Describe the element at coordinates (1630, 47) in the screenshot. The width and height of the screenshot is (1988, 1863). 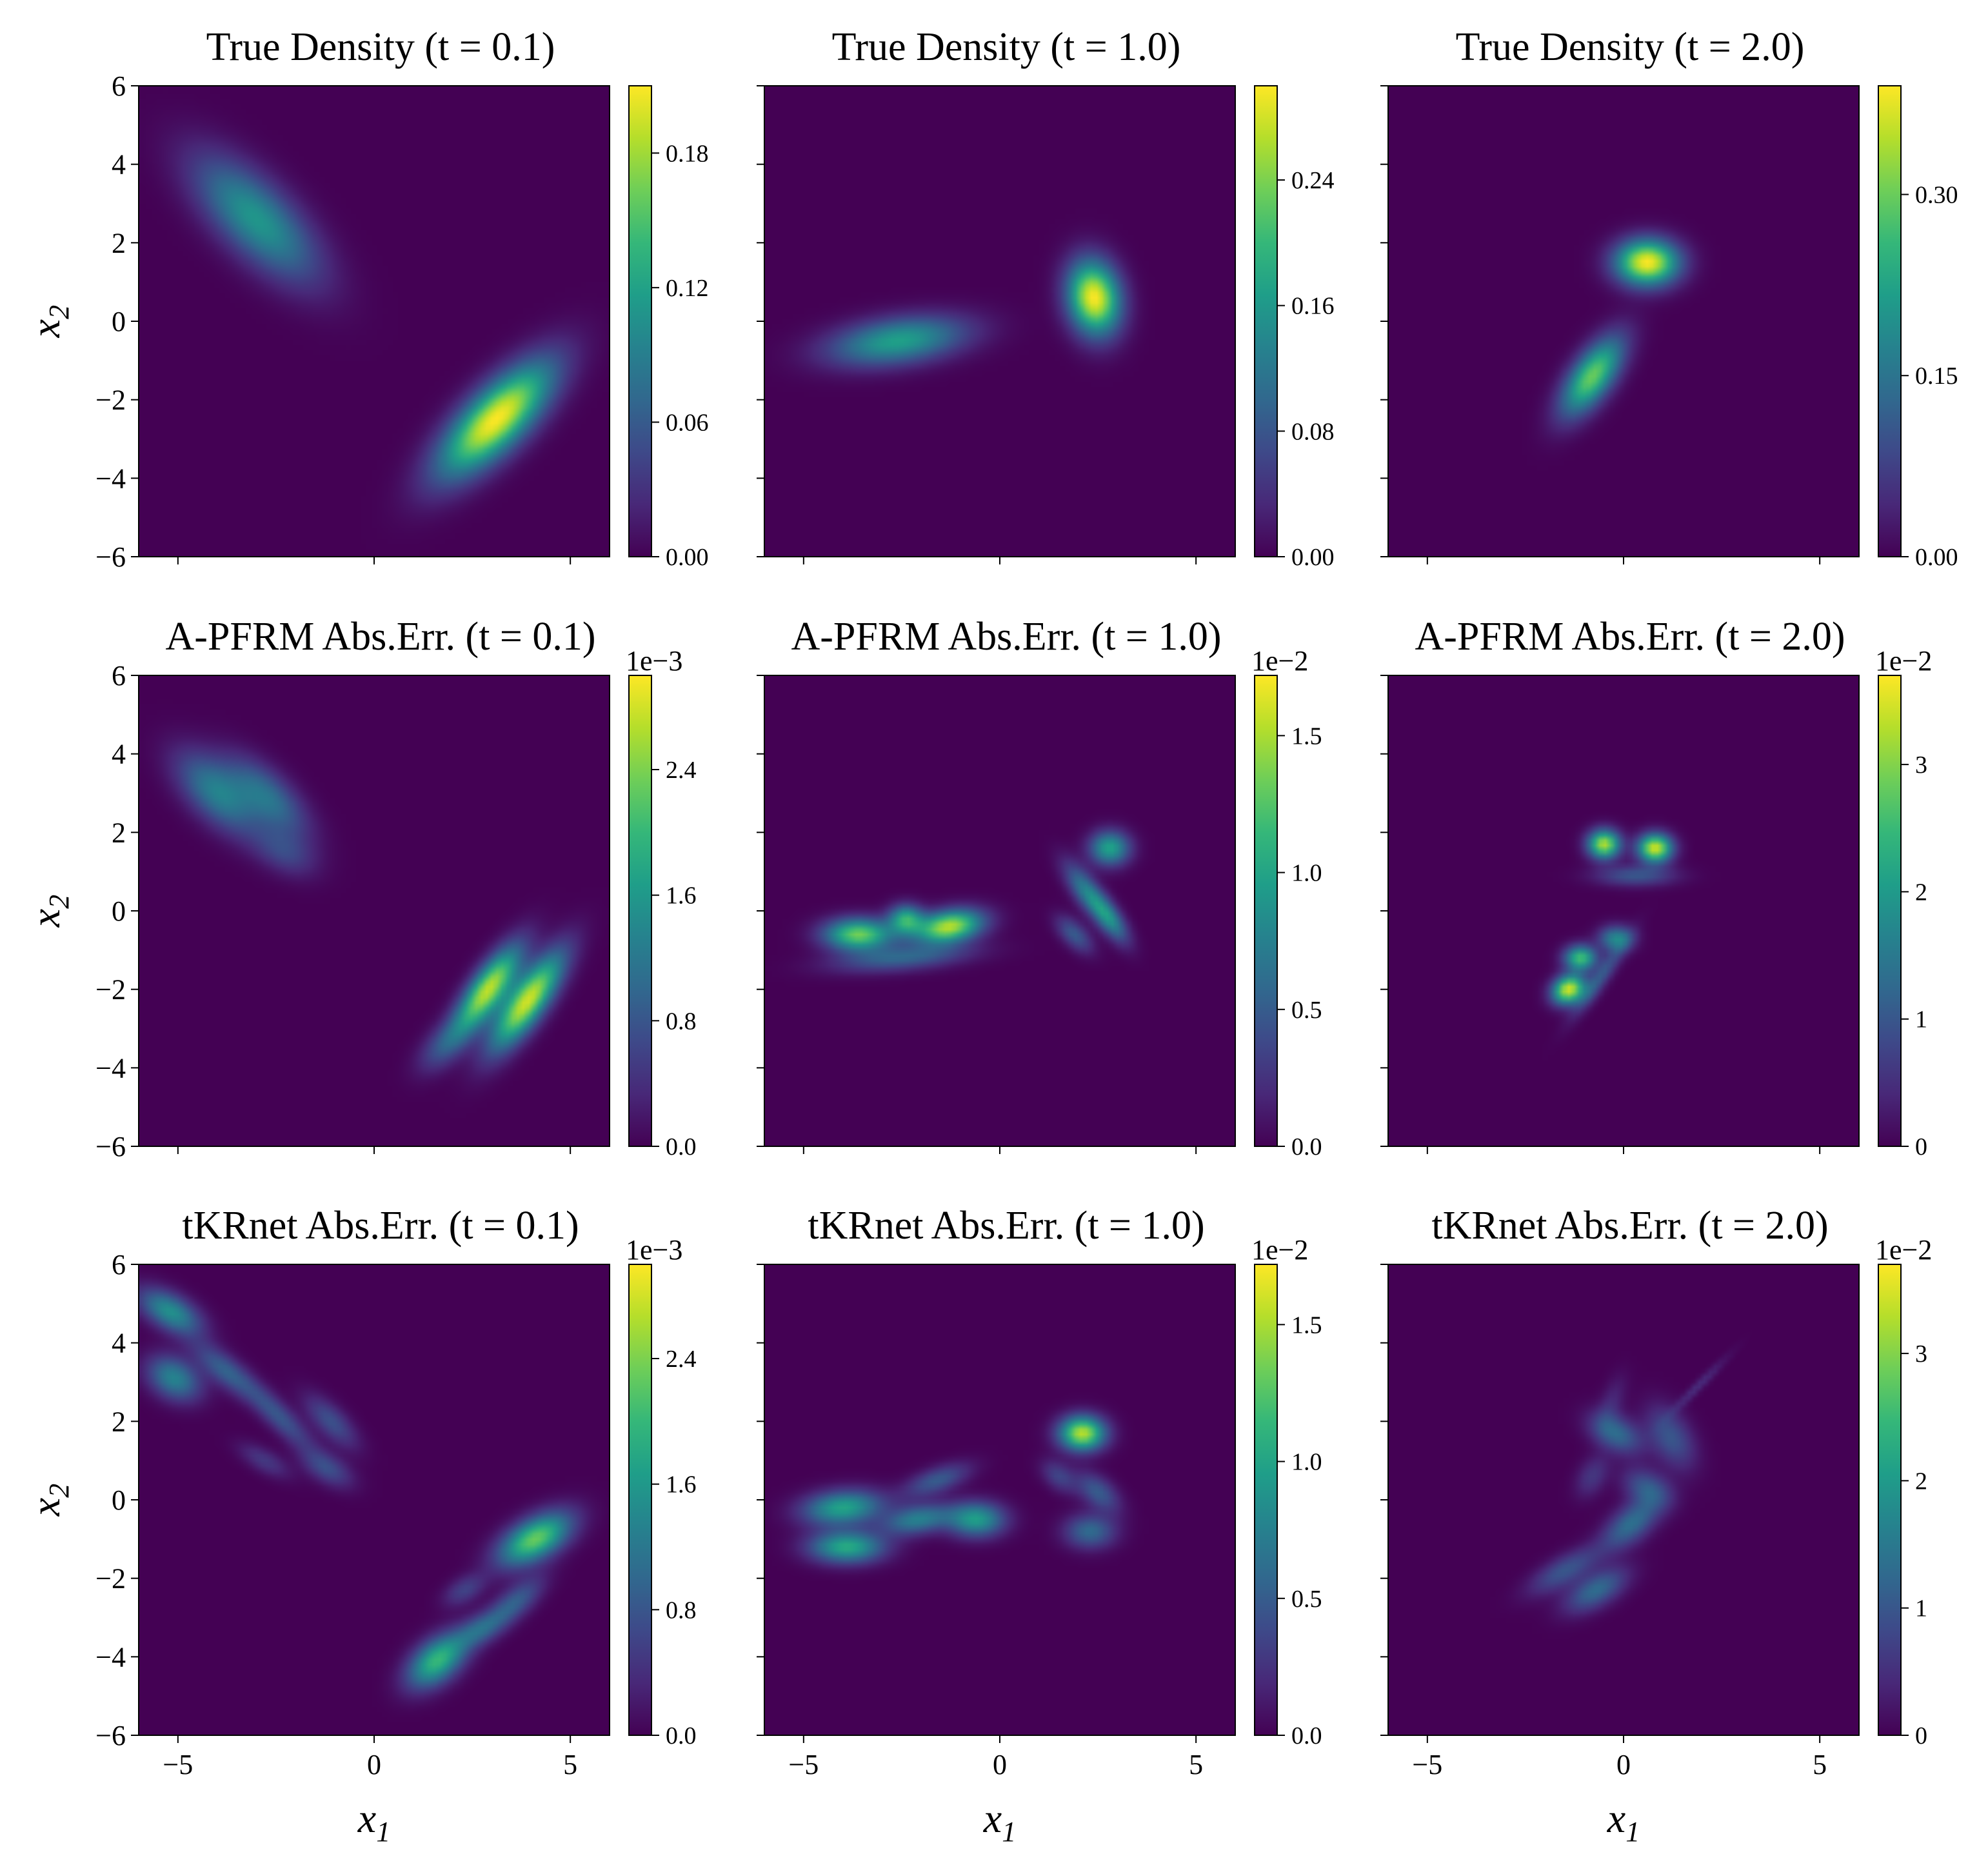
I see `subplot-title: True Density (t = 2.0)` at that location.